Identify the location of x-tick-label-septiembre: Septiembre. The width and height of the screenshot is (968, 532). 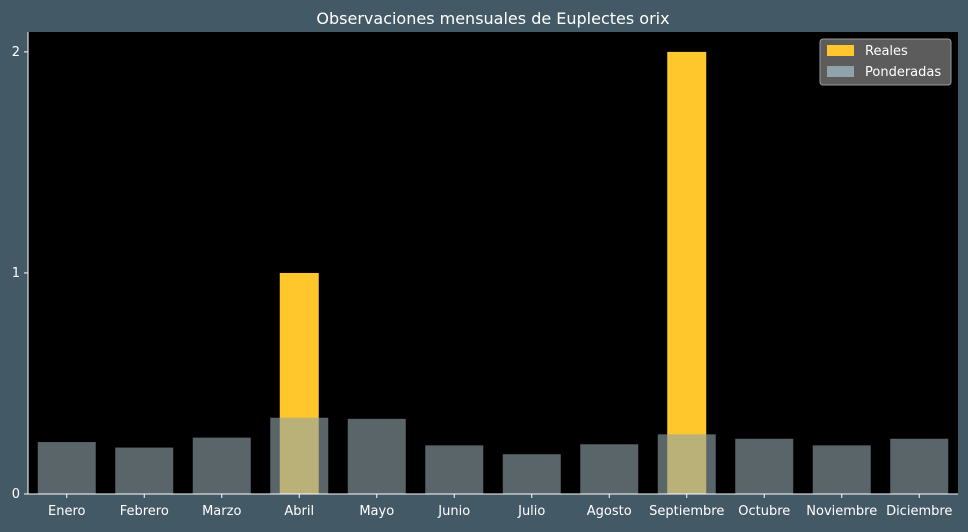
(686, 511).